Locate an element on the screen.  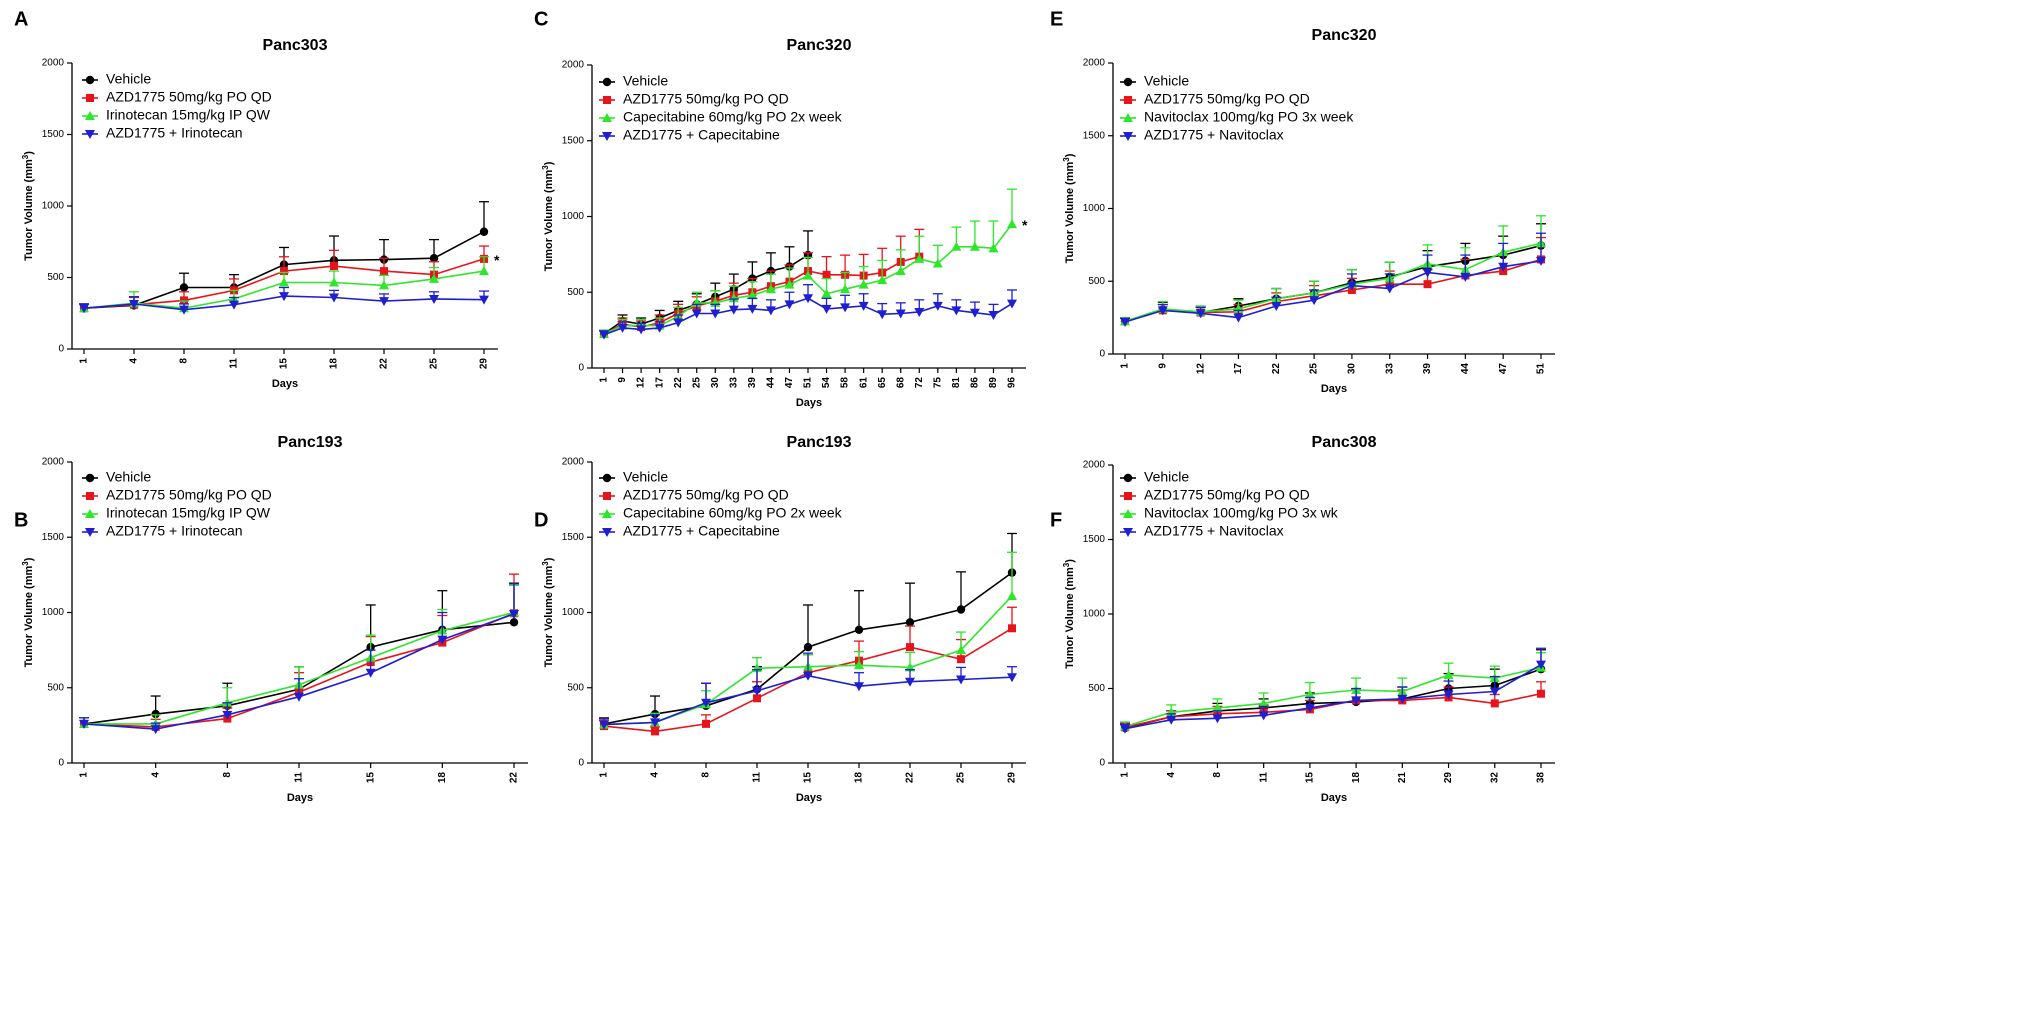
x-tick-label: 44 is located at coordinates (771, 383).